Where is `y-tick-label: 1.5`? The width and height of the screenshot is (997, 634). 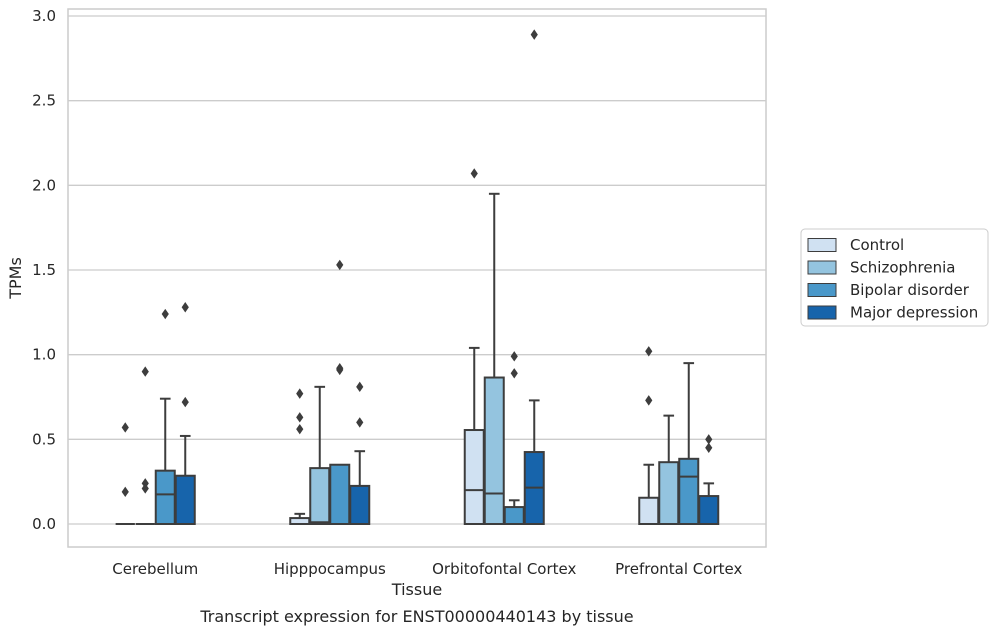
y-tick-label: 1.5 is located at coordinates (44, 270).